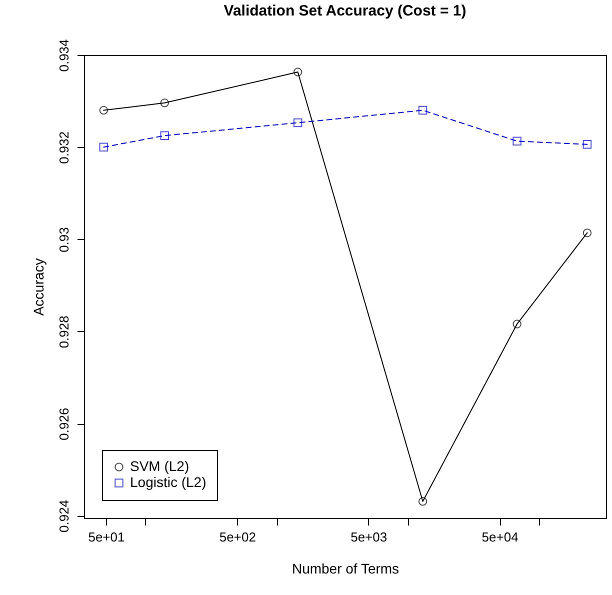 Image resolution: width=612 pixels, height=595 pixels. What do you see at coordinates (64, 516) in the screenshot?
I see `y-tick-label: 0.924` at bounding box center [64, 516].